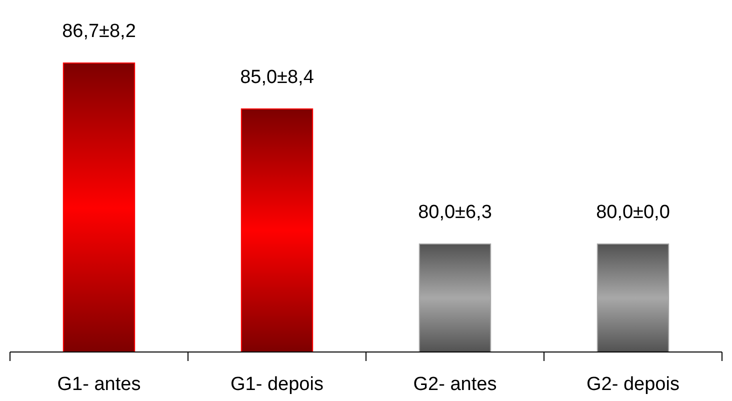  Describe the element at coordinates (99, 31) in the screenshot. I see `data-label: 86,7±8,2` at that location.